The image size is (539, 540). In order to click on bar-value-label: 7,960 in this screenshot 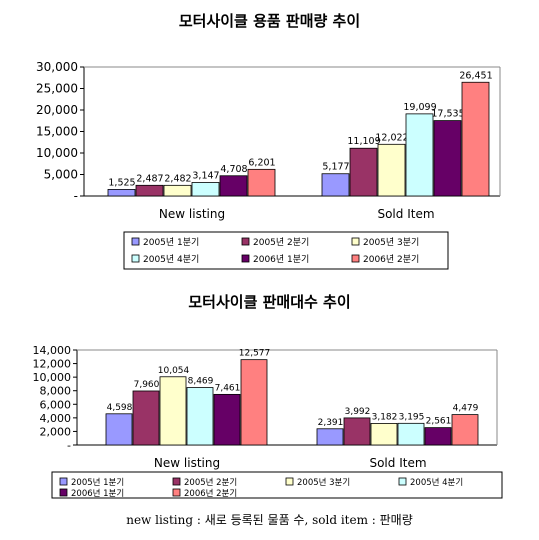, I will do `click(147, 385)`.